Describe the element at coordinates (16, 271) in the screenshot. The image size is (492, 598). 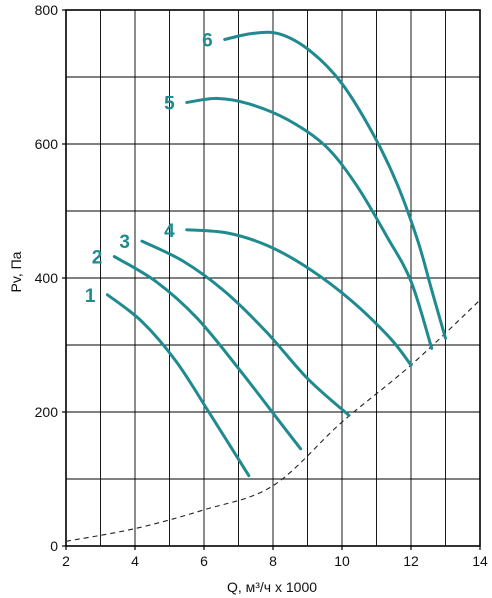
I see `y-axis-label: Pv, Па` at that location.